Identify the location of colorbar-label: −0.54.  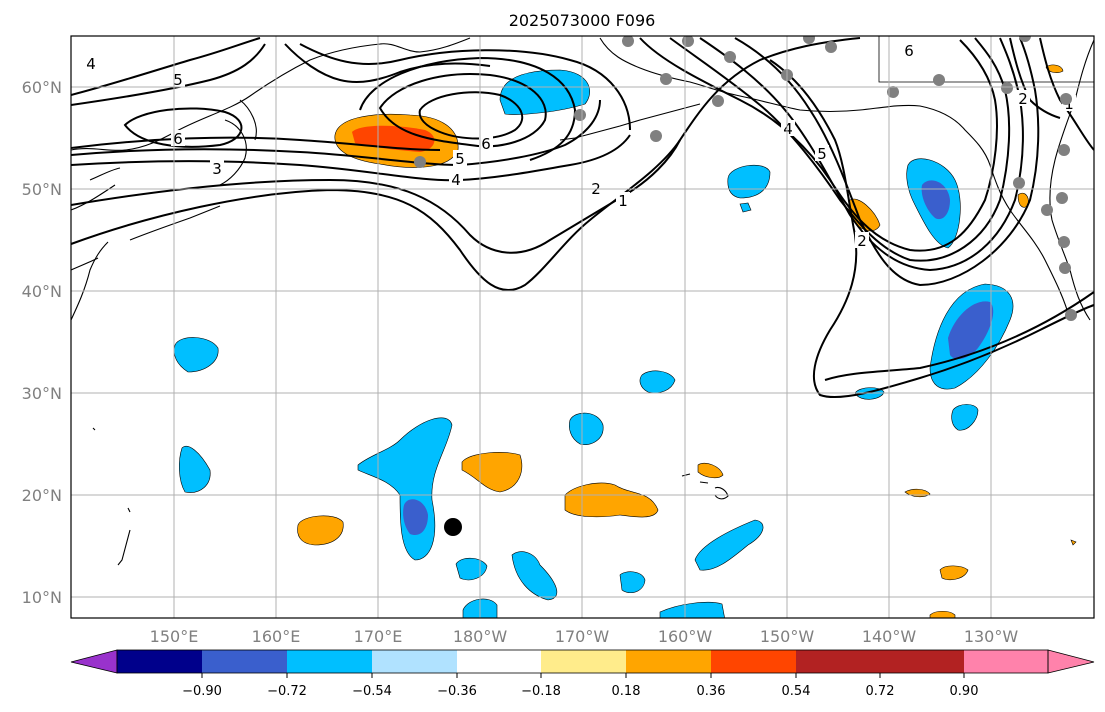
(372, 691).